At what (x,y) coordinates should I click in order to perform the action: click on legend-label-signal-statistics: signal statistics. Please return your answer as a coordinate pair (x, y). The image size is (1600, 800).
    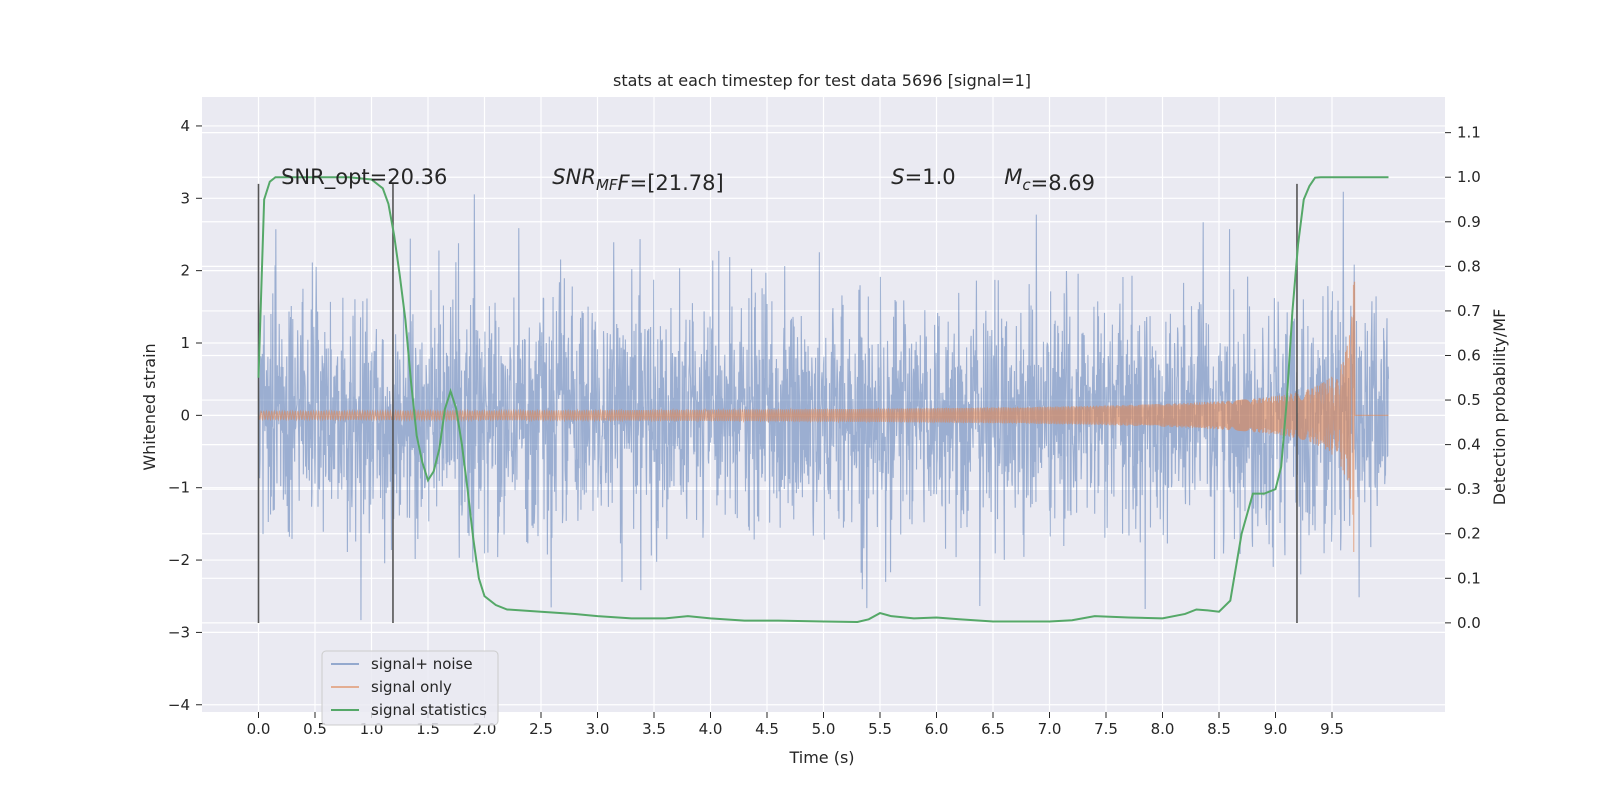
    Looking at the image, I should click on (429, 710).